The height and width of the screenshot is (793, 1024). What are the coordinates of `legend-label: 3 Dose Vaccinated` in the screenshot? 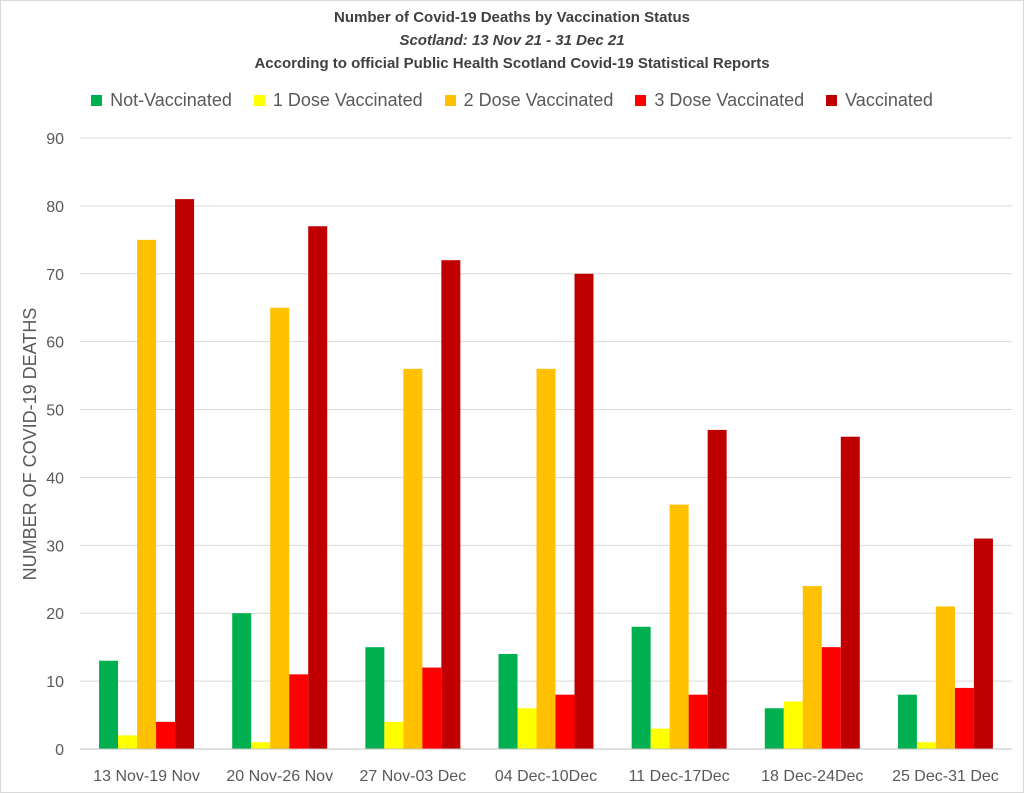 It's located at (729, 100).